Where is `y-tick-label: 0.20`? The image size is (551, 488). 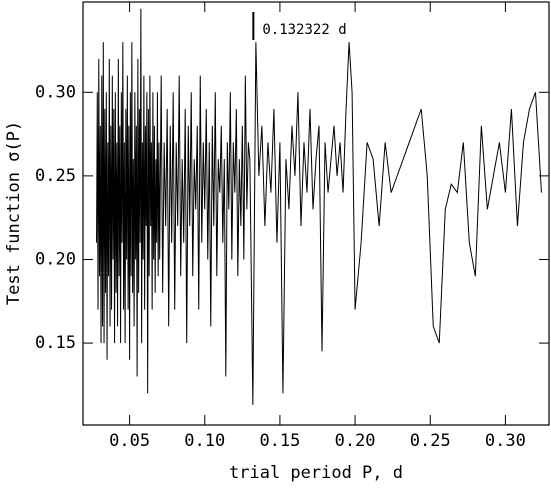
y-tick-label: 0.20 is located at coordinates (55, 259).